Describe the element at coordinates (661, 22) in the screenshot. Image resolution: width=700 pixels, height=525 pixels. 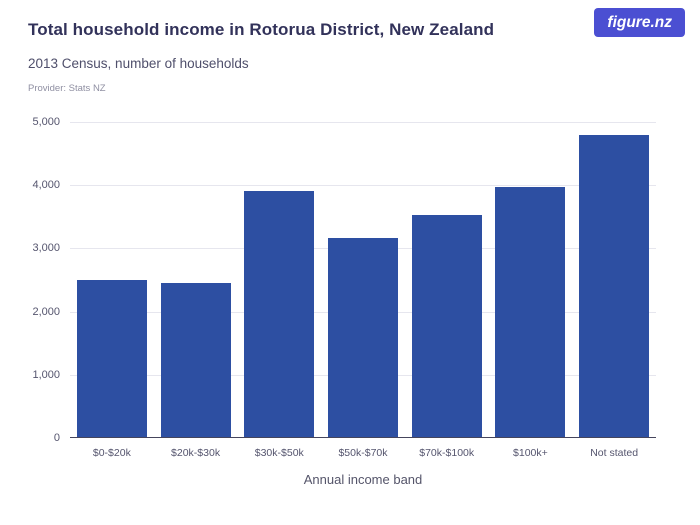
I see `logo-suffix-text: .nz` at that location.